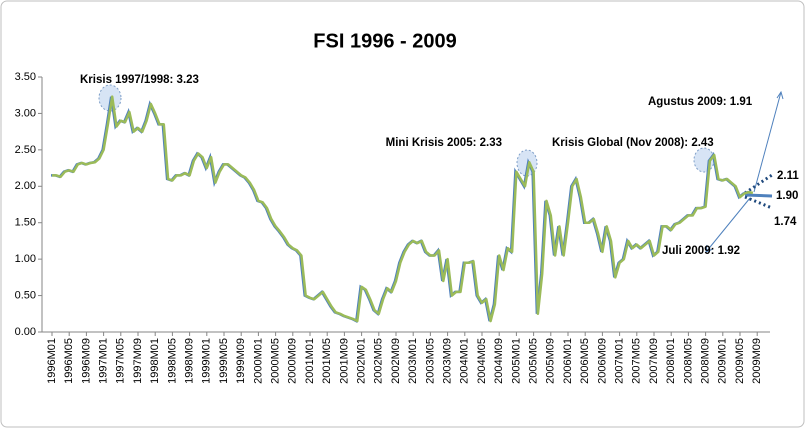  What do you see at coordinates (448, 361) in the screenshot?
I see `x-tick-label: 2003M09` at bounding box center [448, 361].